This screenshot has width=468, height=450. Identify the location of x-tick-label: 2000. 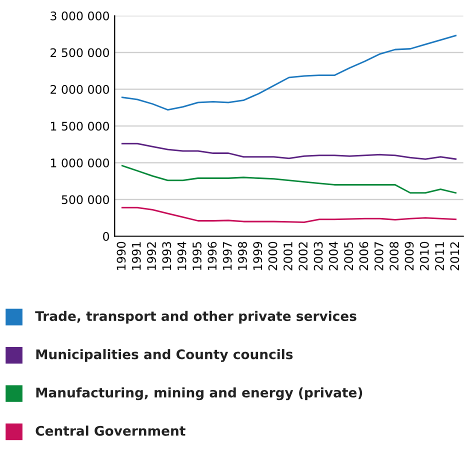
(273, 256).